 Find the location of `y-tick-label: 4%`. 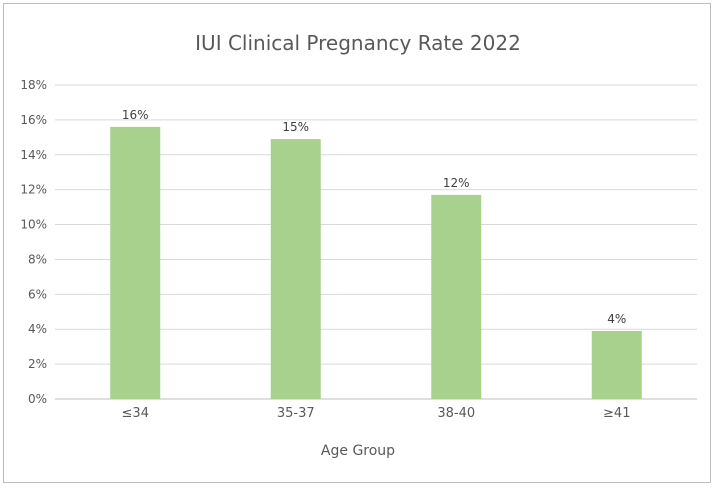

y-tick-label: 4% is located at coordinates (37, 329).